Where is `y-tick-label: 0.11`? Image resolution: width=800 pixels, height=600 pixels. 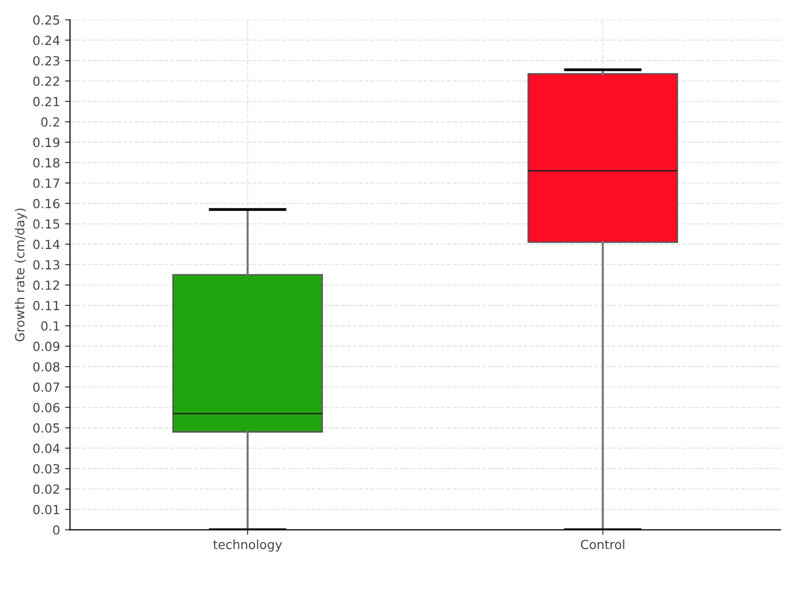
y-tick-label: 0.11 is located at coordinates (46, 305).